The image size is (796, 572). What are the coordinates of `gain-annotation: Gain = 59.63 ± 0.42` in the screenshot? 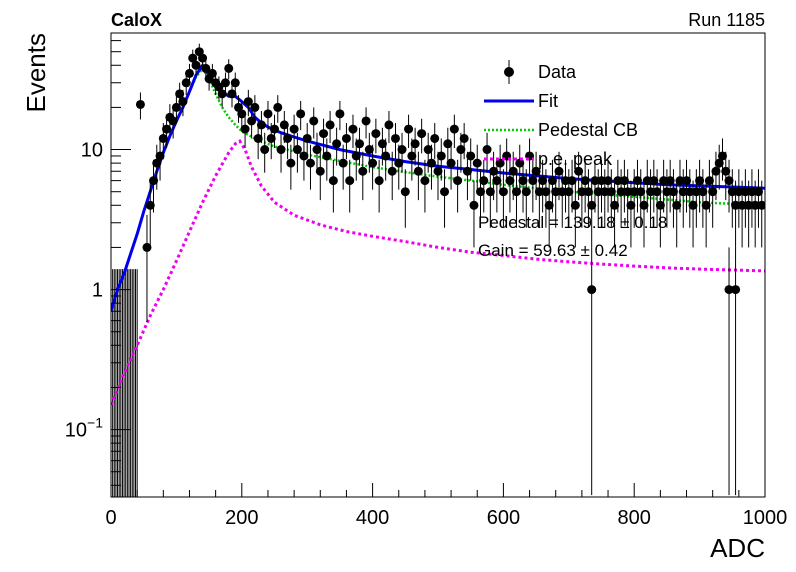 It's located at (553, 250).